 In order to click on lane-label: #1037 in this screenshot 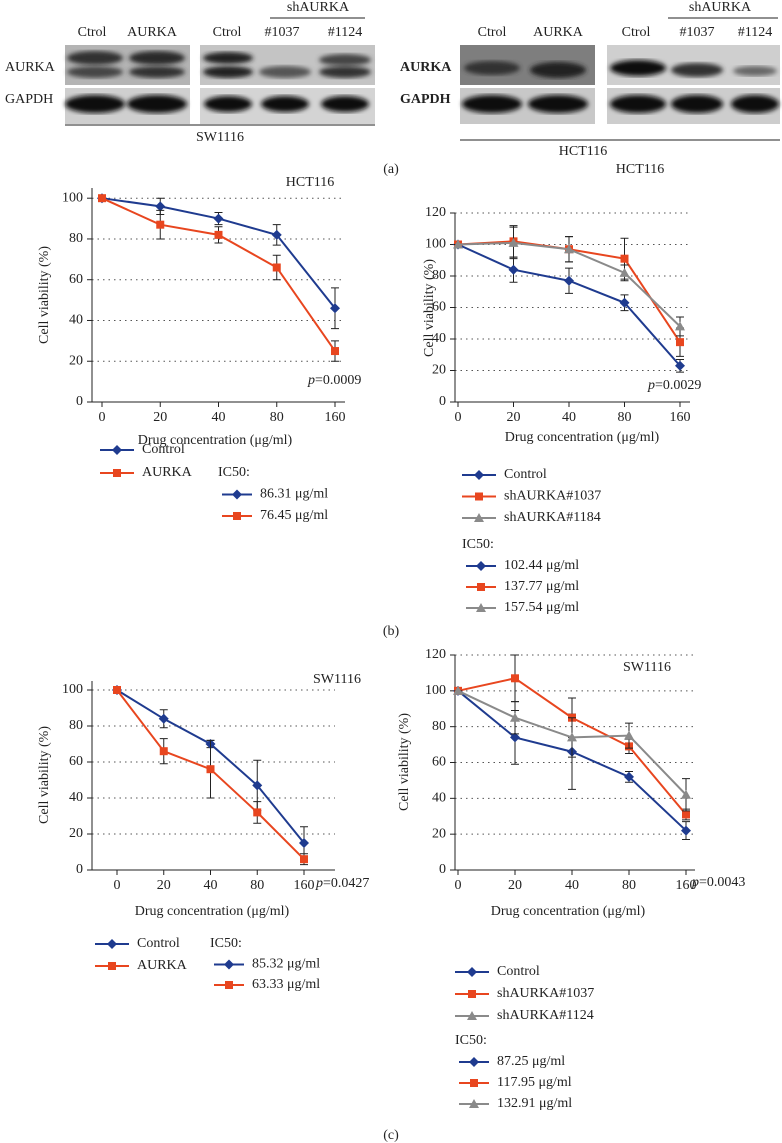, I will do `click(697, 32)`.